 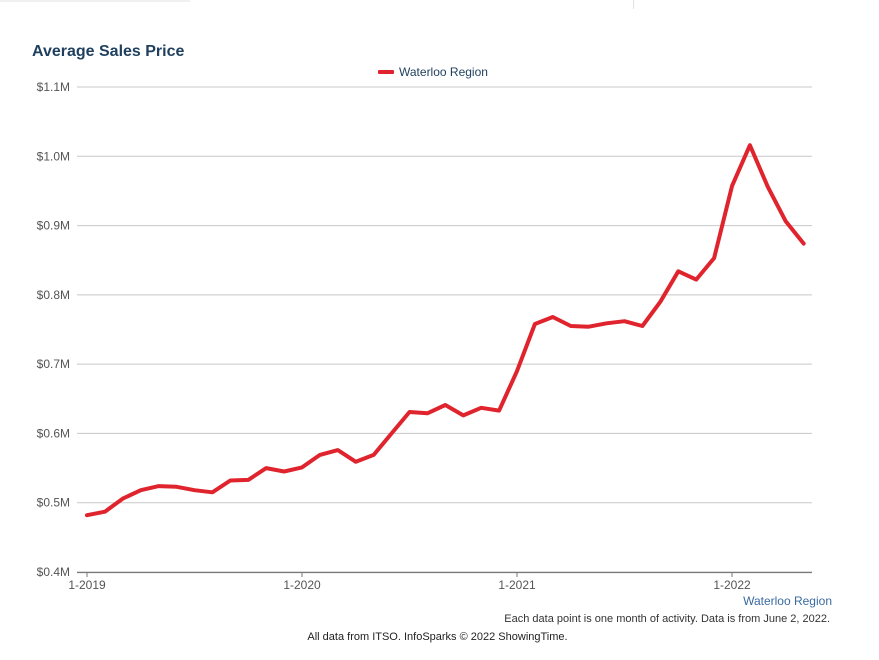 I want to click on y-tick-label: $0.7M, so click(x=53, y=364).